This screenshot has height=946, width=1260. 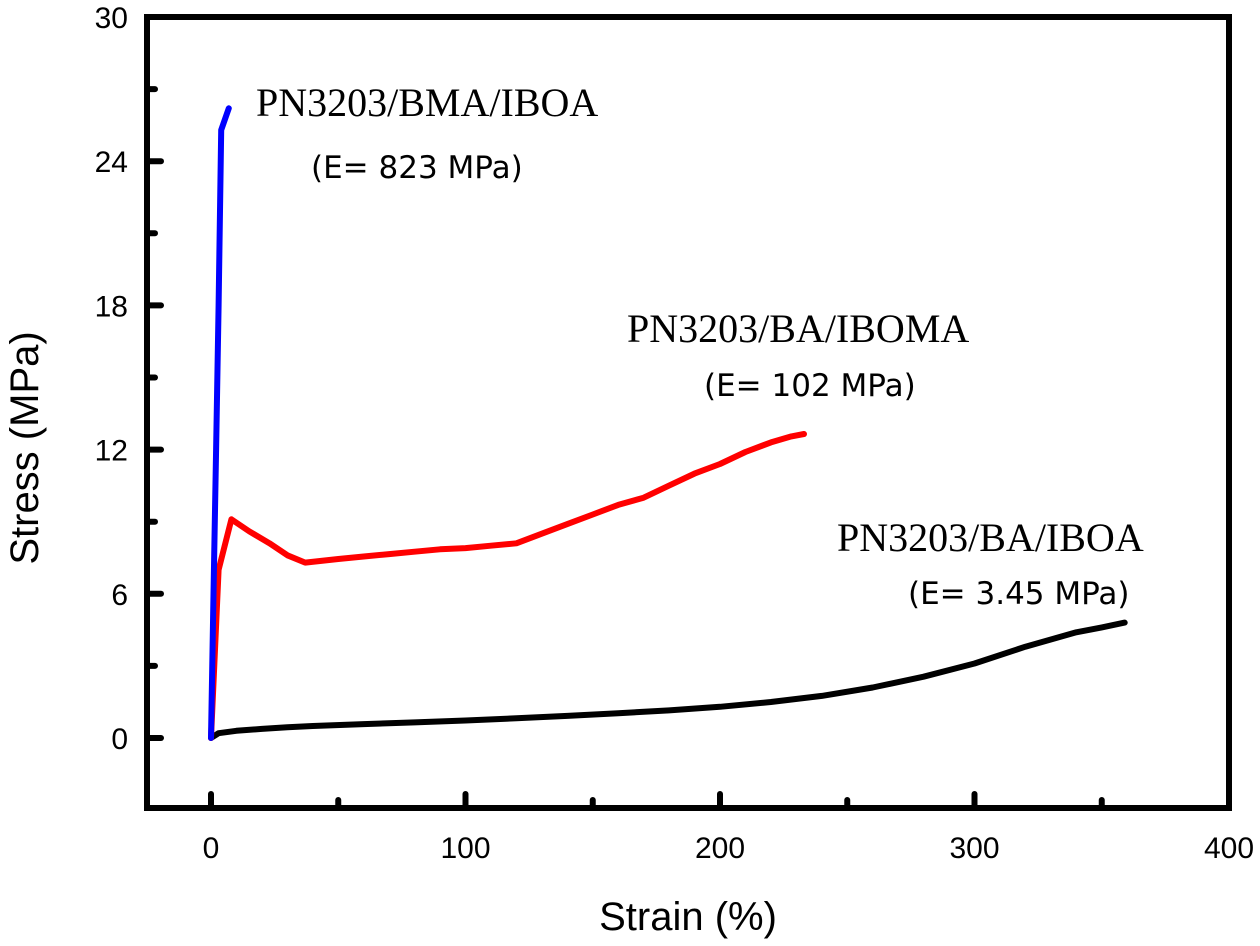 What do you see at coordinates (119, 595) in the screenshot?
I see `y-tick-label: 6` at bounding box center [119, 595].